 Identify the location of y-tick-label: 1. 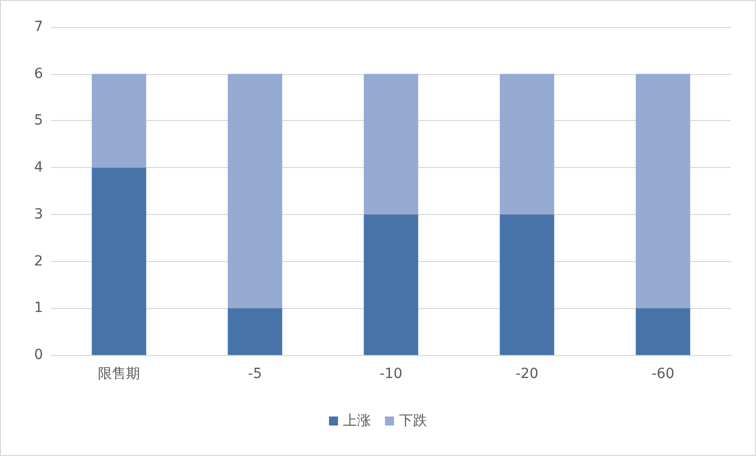
(38, 308).